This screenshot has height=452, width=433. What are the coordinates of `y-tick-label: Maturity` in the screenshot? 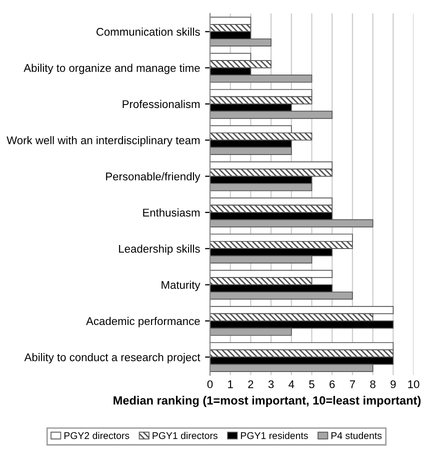 It's located at (181, 286).